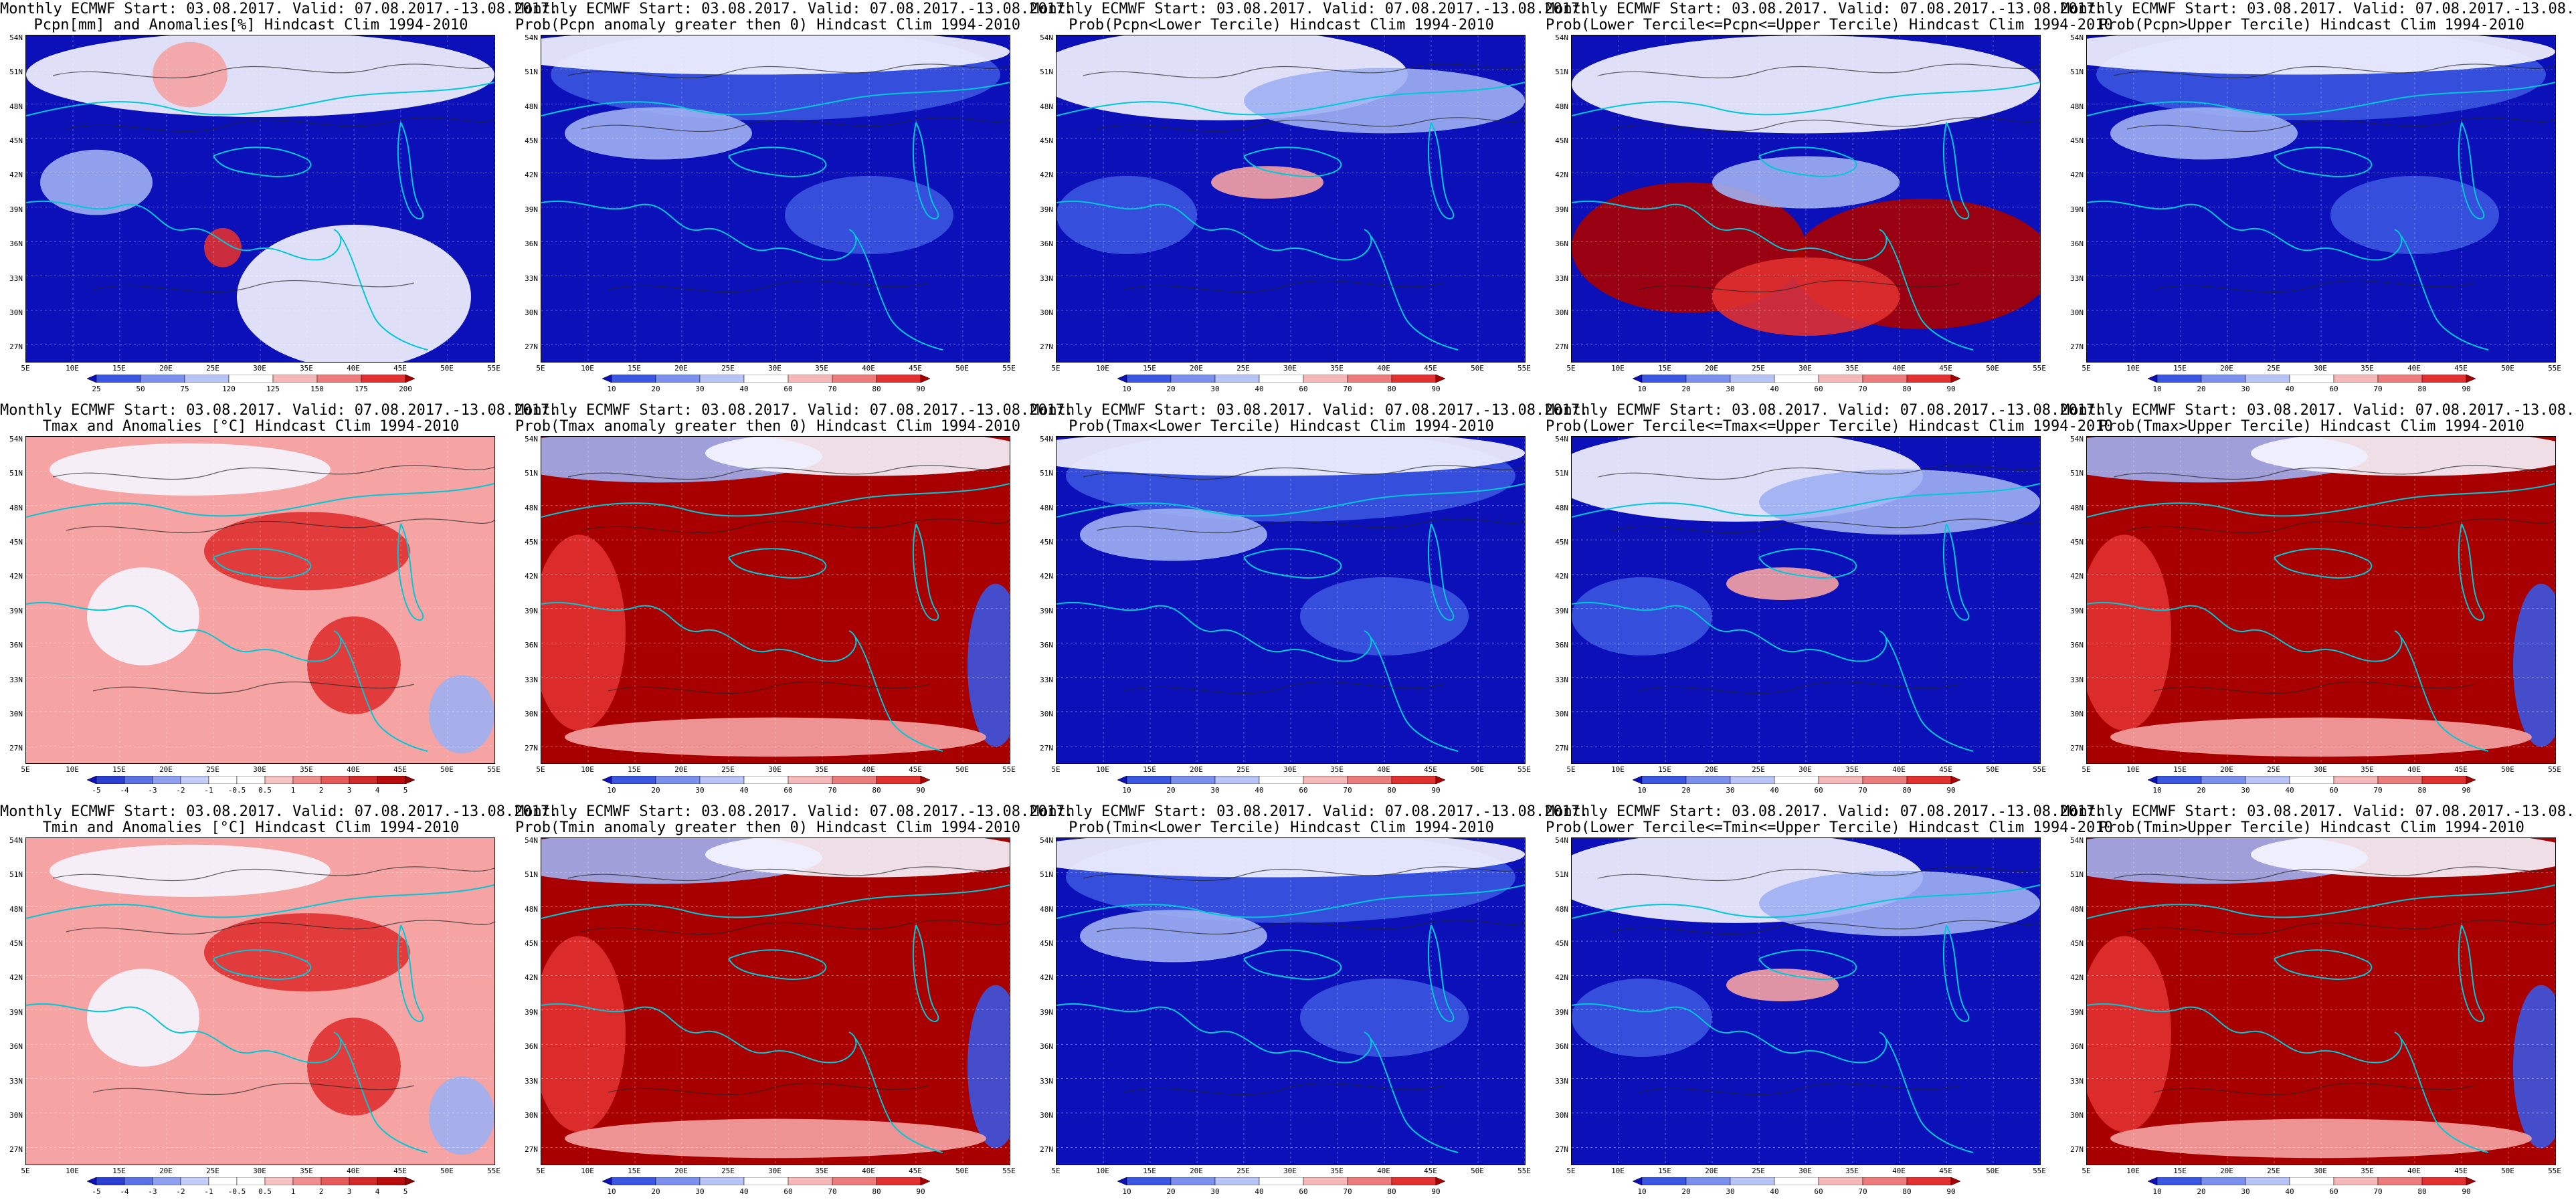 The width and height of the screenshot is (2576, 1204). I want to click on colorbar-label: 30, so click(1731, 790).